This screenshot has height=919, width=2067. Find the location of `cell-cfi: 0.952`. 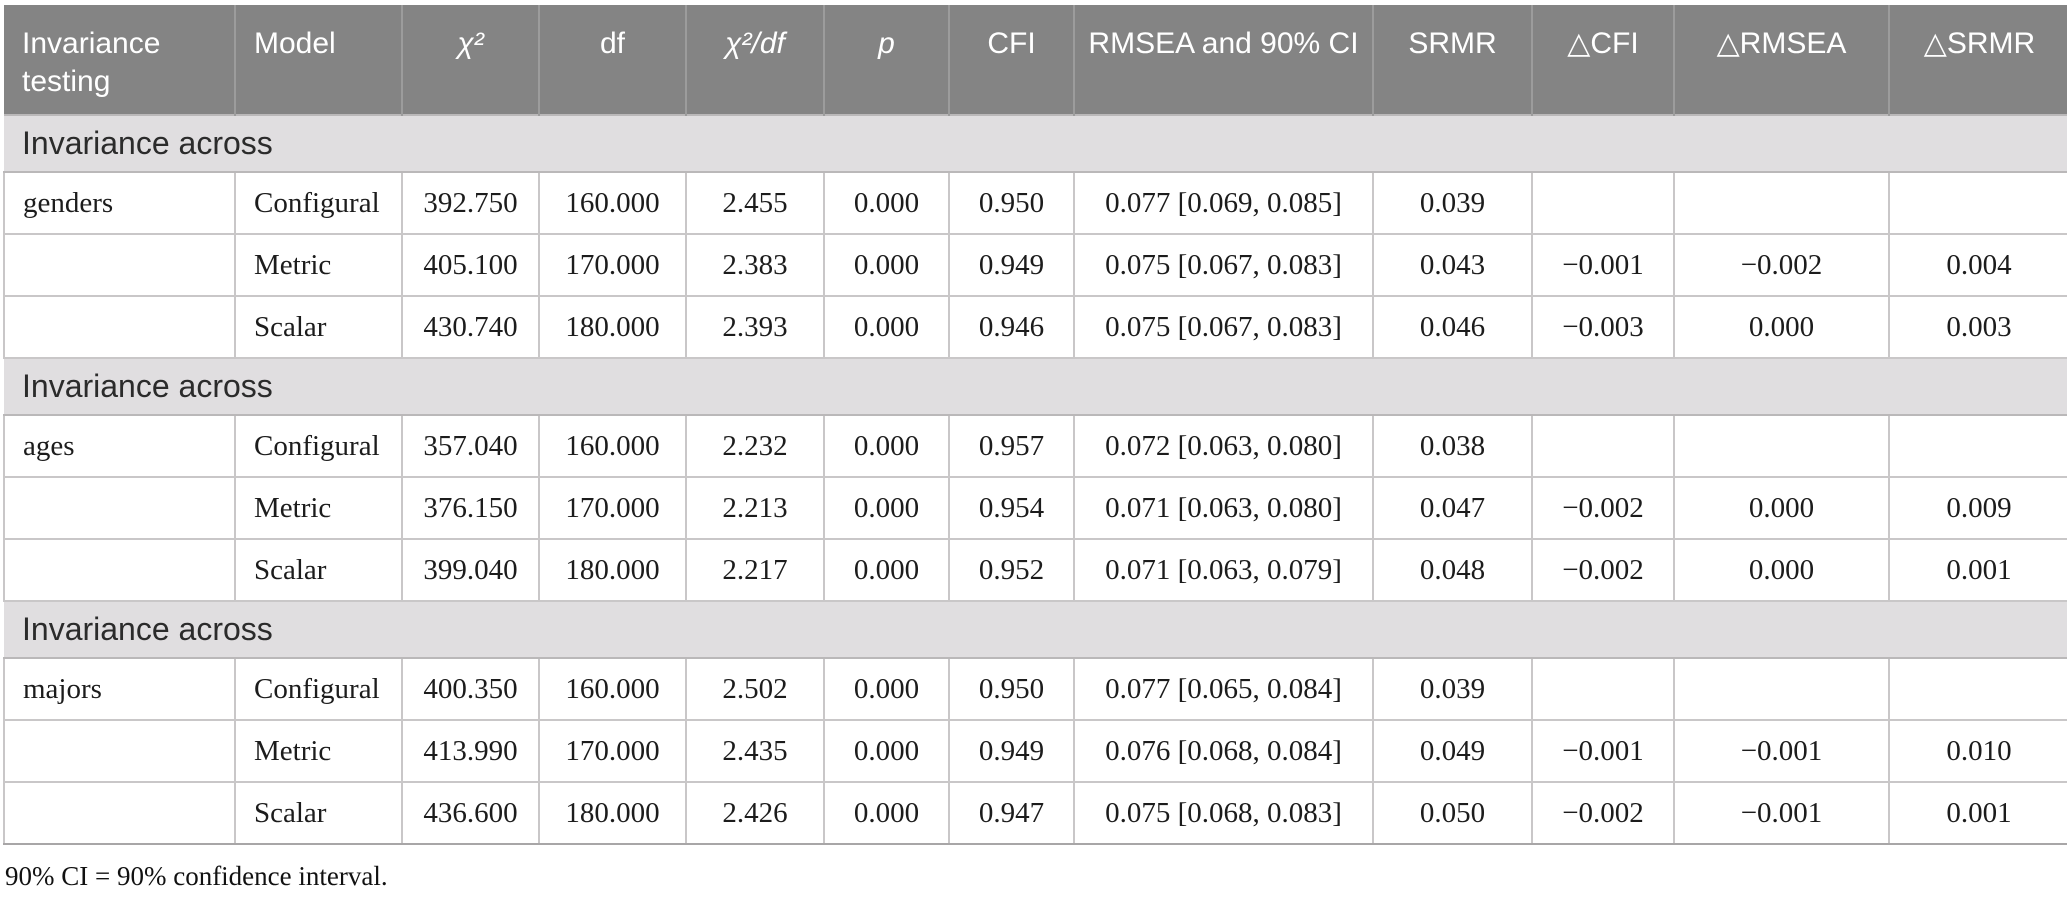

cell-cfi: 0.952 is located at coordinates (1011, 570).